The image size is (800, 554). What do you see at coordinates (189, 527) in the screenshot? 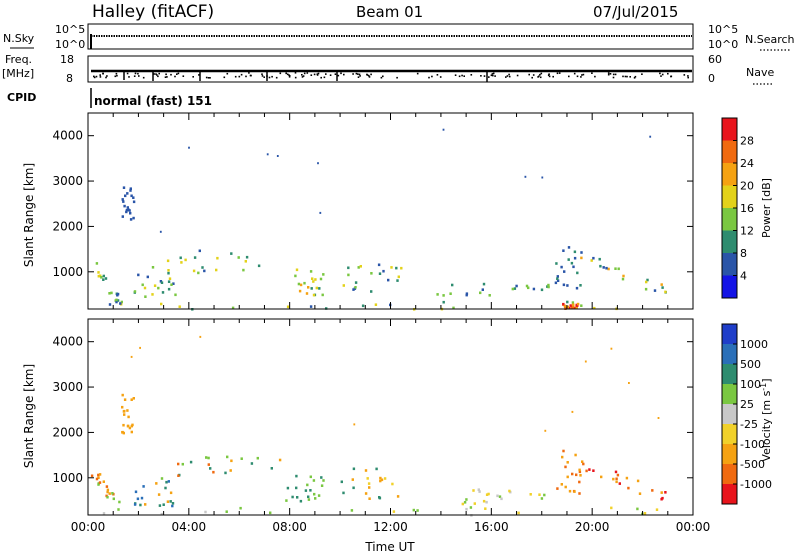
I see `x-tick-label: 04:00` at bounding box center [189, 527].